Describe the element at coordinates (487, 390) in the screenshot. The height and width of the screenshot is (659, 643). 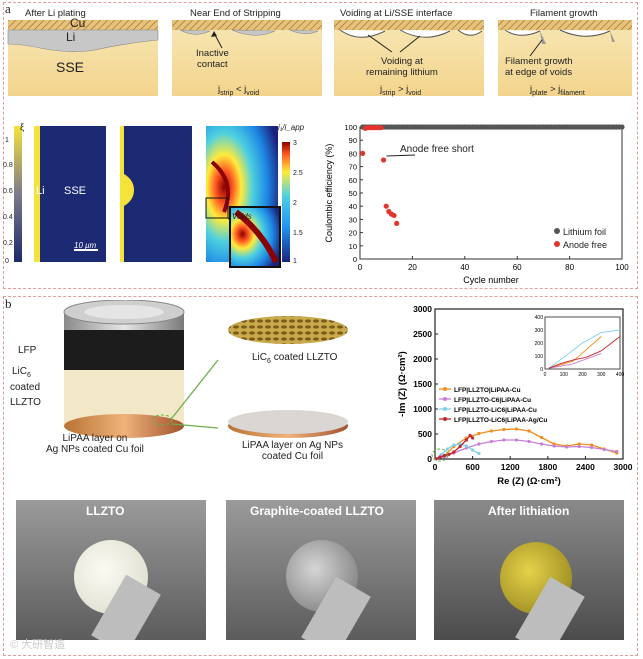
I see `eis-legend-label-0: LFP|LLZTO|LiPAA-Cu` at that location.